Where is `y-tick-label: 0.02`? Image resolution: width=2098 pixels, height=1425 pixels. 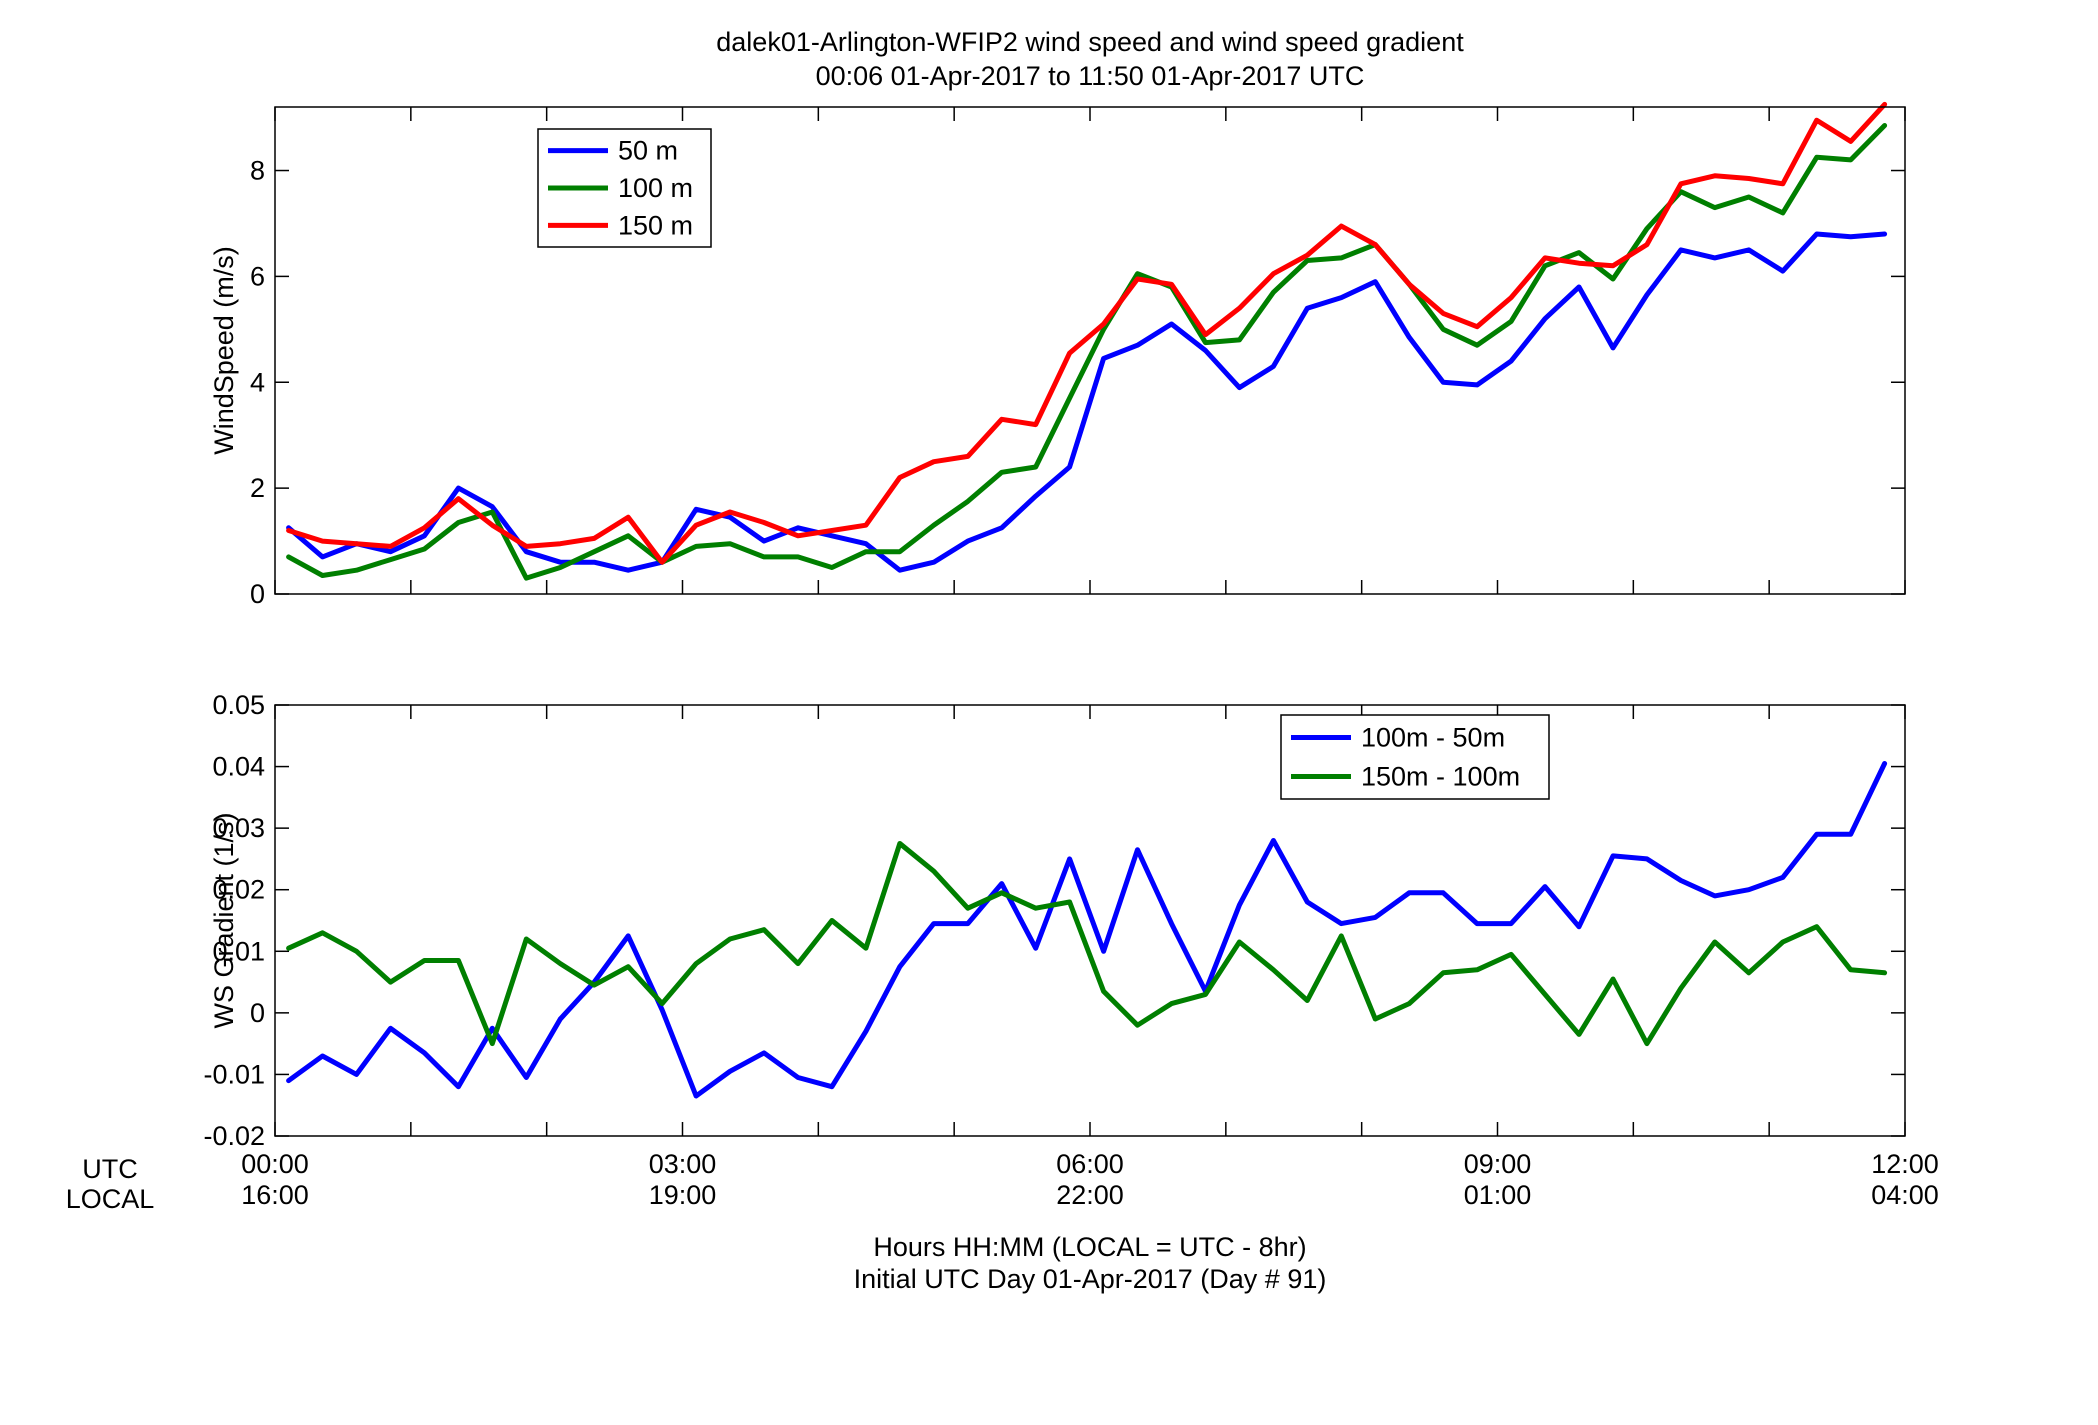 y-tick-label: 0.02 is located at coordinates (238, 890).